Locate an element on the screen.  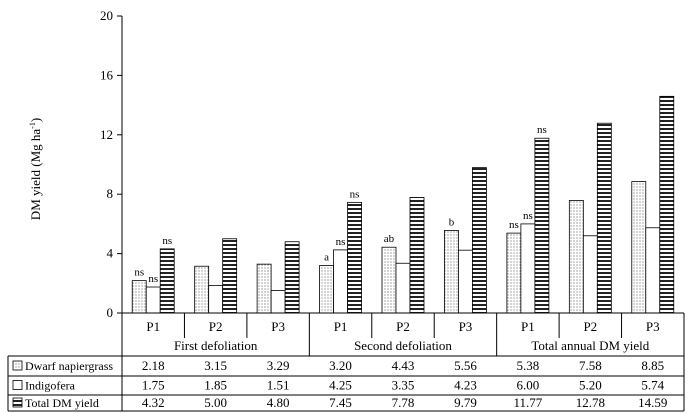
table-cell: 1.51 is located at coordinates (278, 385).